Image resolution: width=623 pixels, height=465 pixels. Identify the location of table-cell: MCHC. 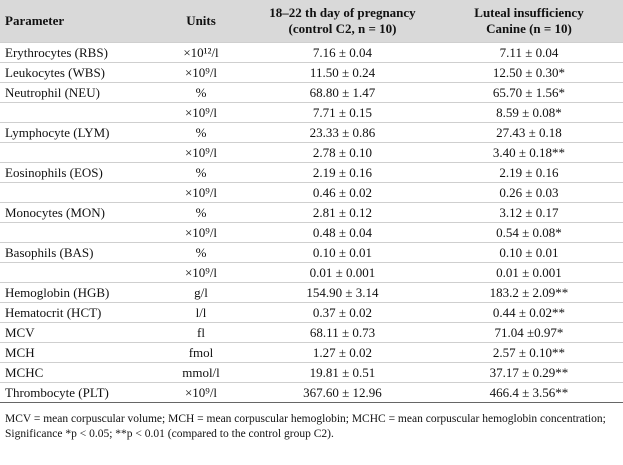
(76, 372).